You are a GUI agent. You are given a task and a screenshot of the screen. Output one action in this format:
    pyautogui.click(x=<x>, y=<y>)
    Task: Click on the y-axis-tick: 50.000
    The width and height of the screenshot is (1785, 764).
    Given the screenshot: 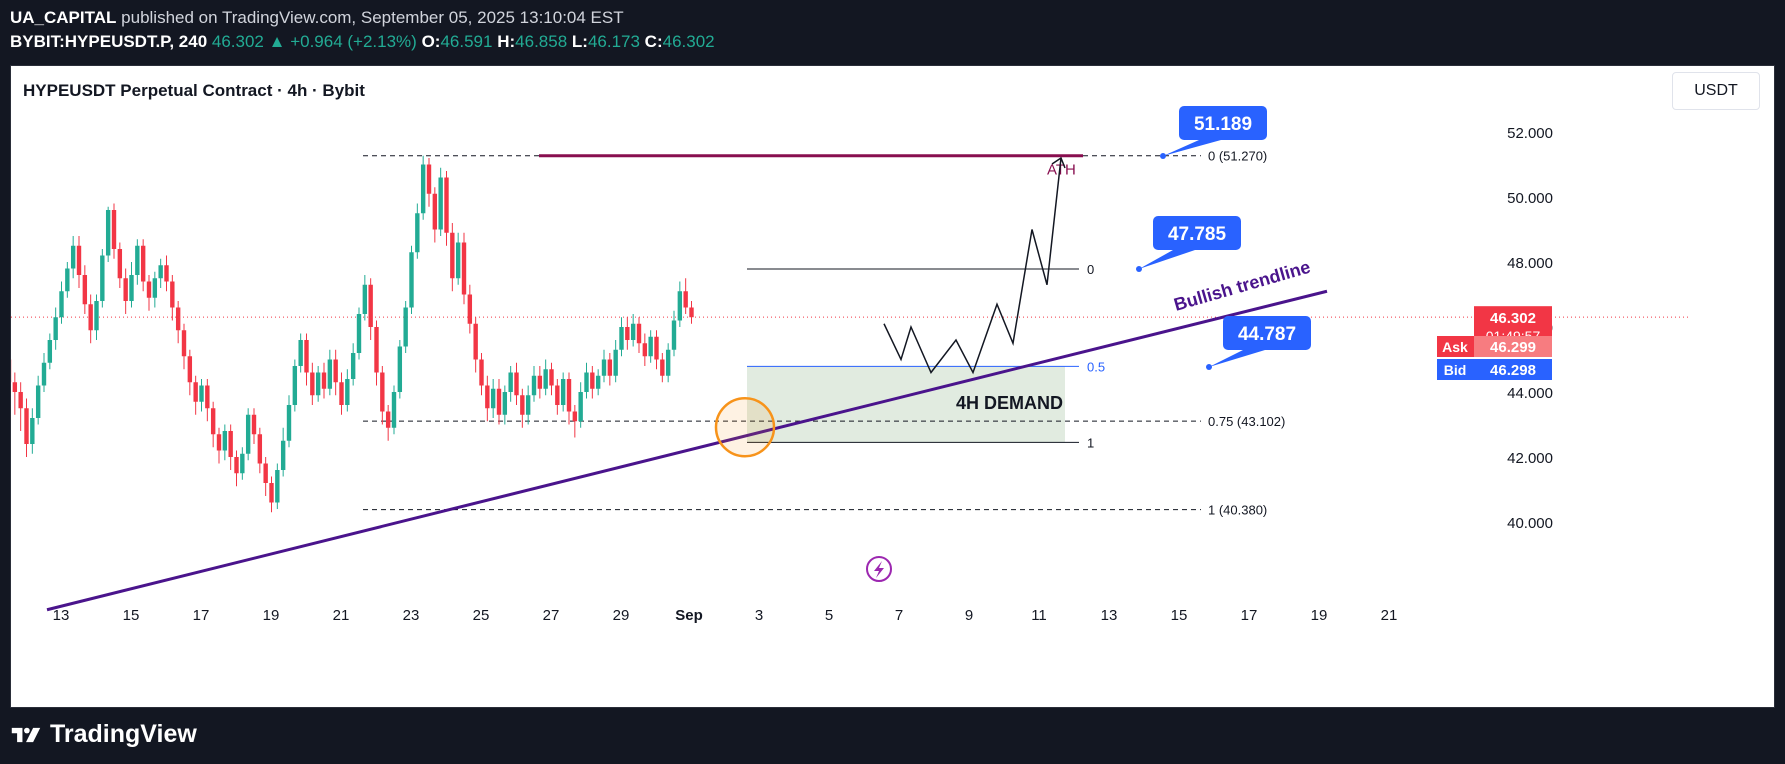 What is the action you would take?
    pyautogui.click(x=1530, y=198)
    